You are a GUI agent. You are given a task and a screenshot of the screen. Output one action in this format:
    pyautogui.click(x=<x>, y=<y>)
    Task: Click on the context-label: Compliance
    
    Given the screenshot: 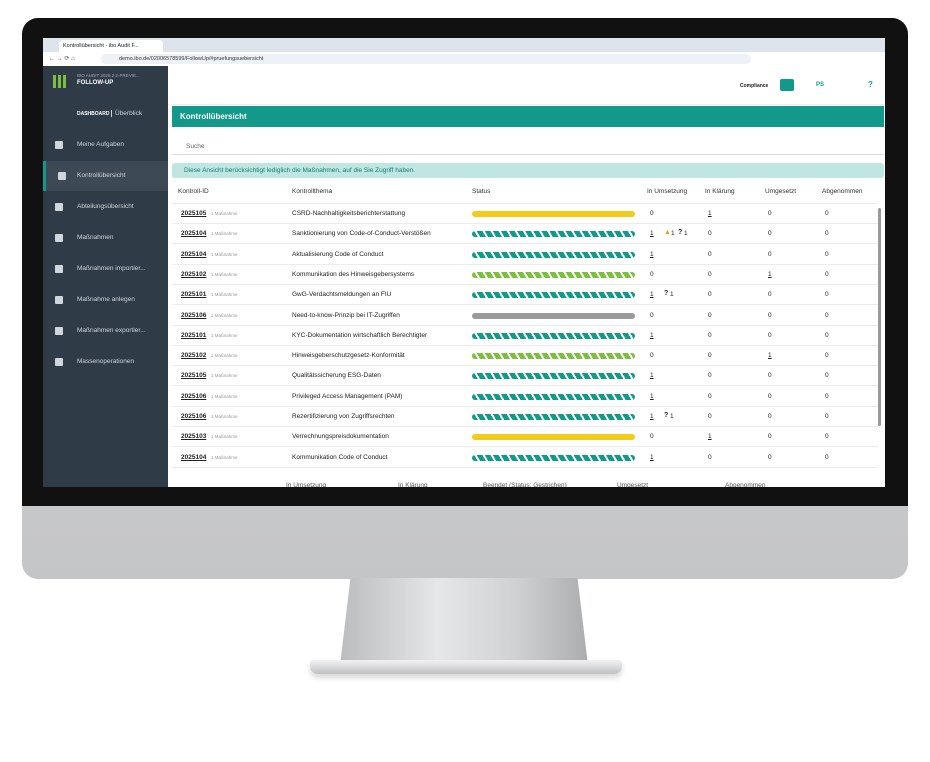 What is the action you would take?
    pyautogui.click(x=754, y=86)
    